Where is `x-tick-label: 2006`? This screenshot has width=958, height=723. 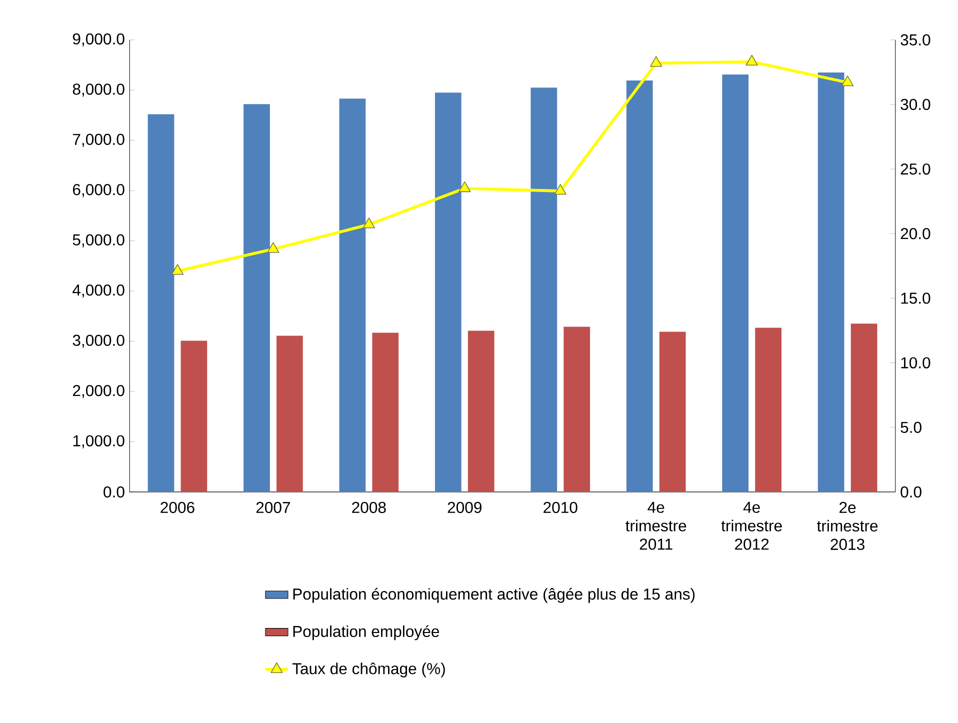 x-tick-label: 2006 is located at coordinates (177, 508).